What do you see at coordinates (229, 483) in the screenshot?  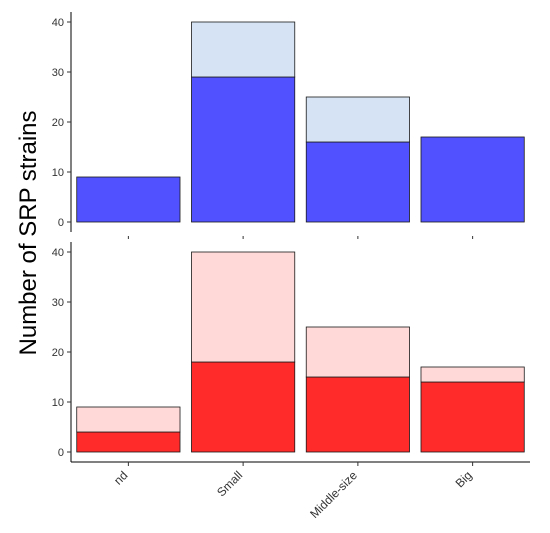 I see `x-tick-label: Small` at bounding box center [229, 483].